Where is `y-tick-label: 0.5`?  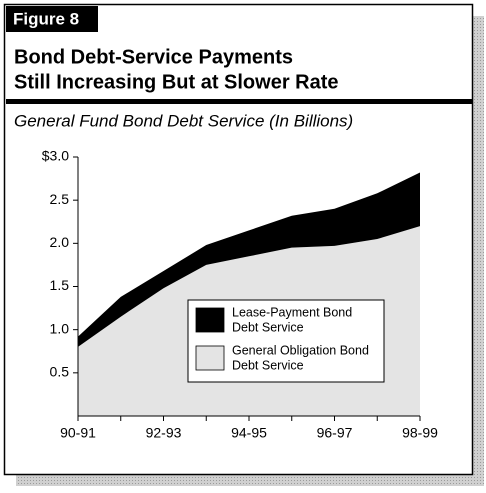
y-tick-label: 0.5 is located at coordinates (60, 372).